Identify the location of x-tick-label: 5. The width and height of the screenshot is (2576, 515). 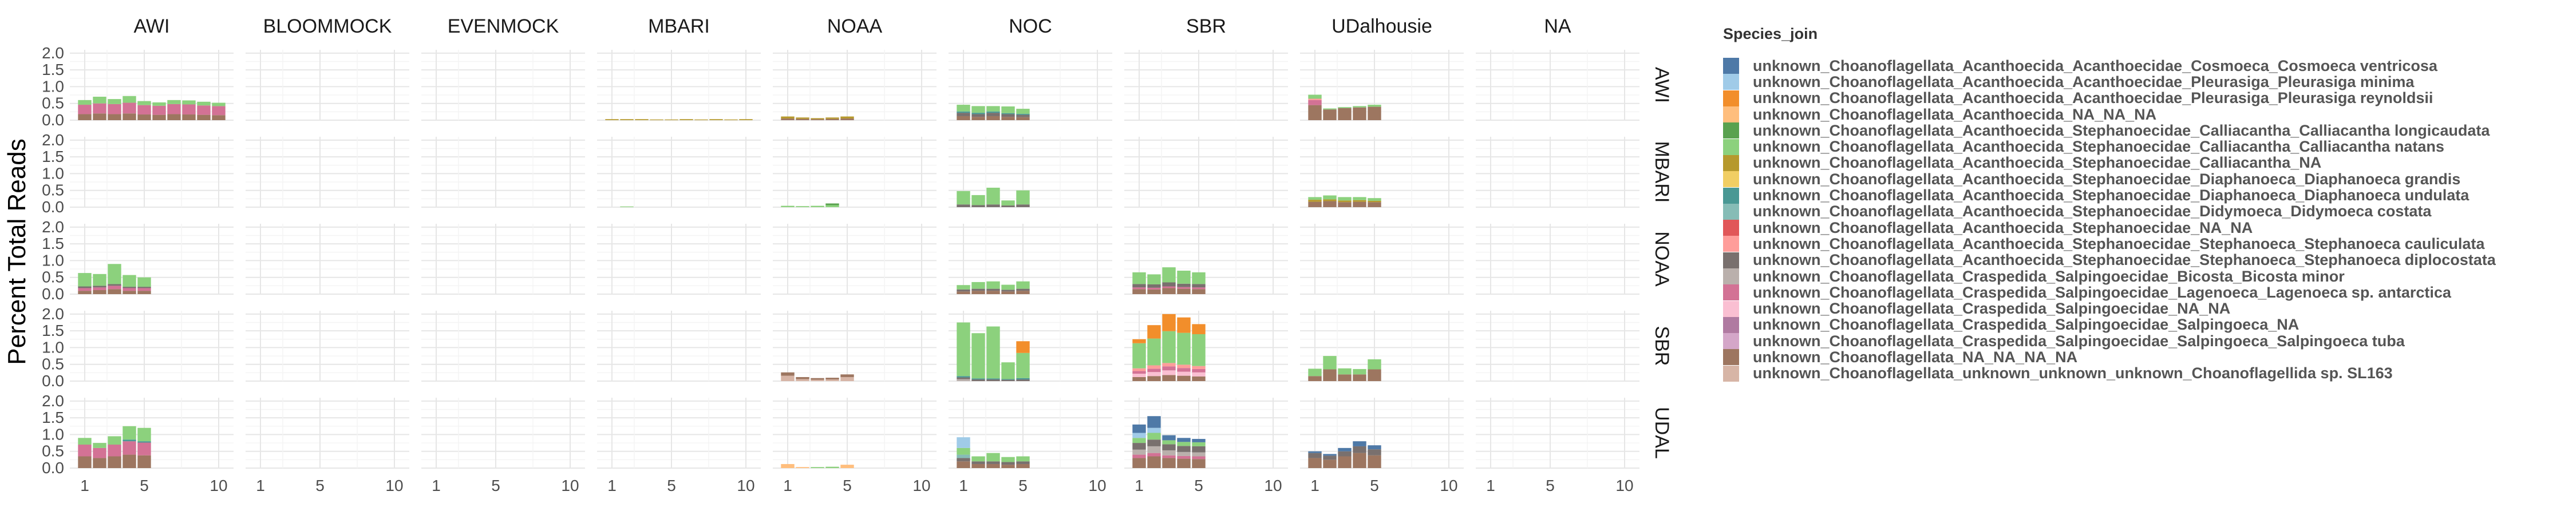
(1550, 485).